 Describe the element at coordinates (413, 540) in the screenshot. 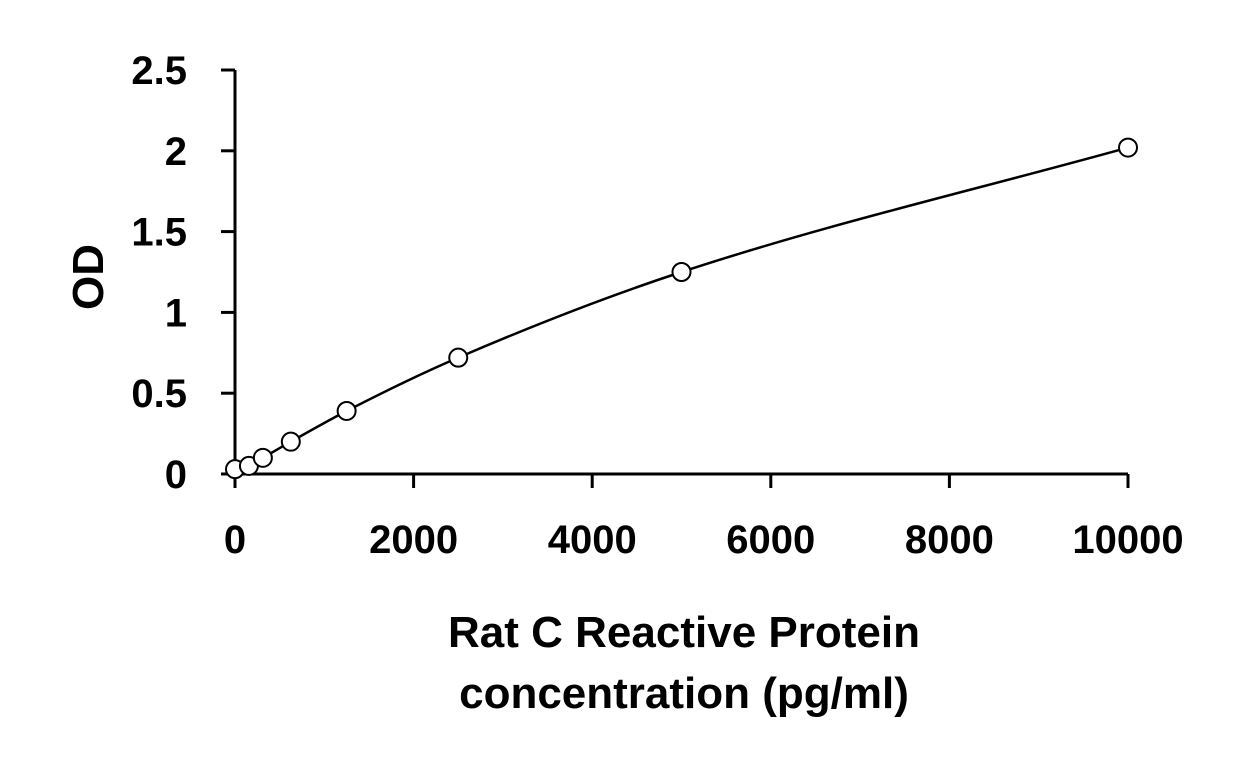

I see `x-tick-label: 2000` at that location.